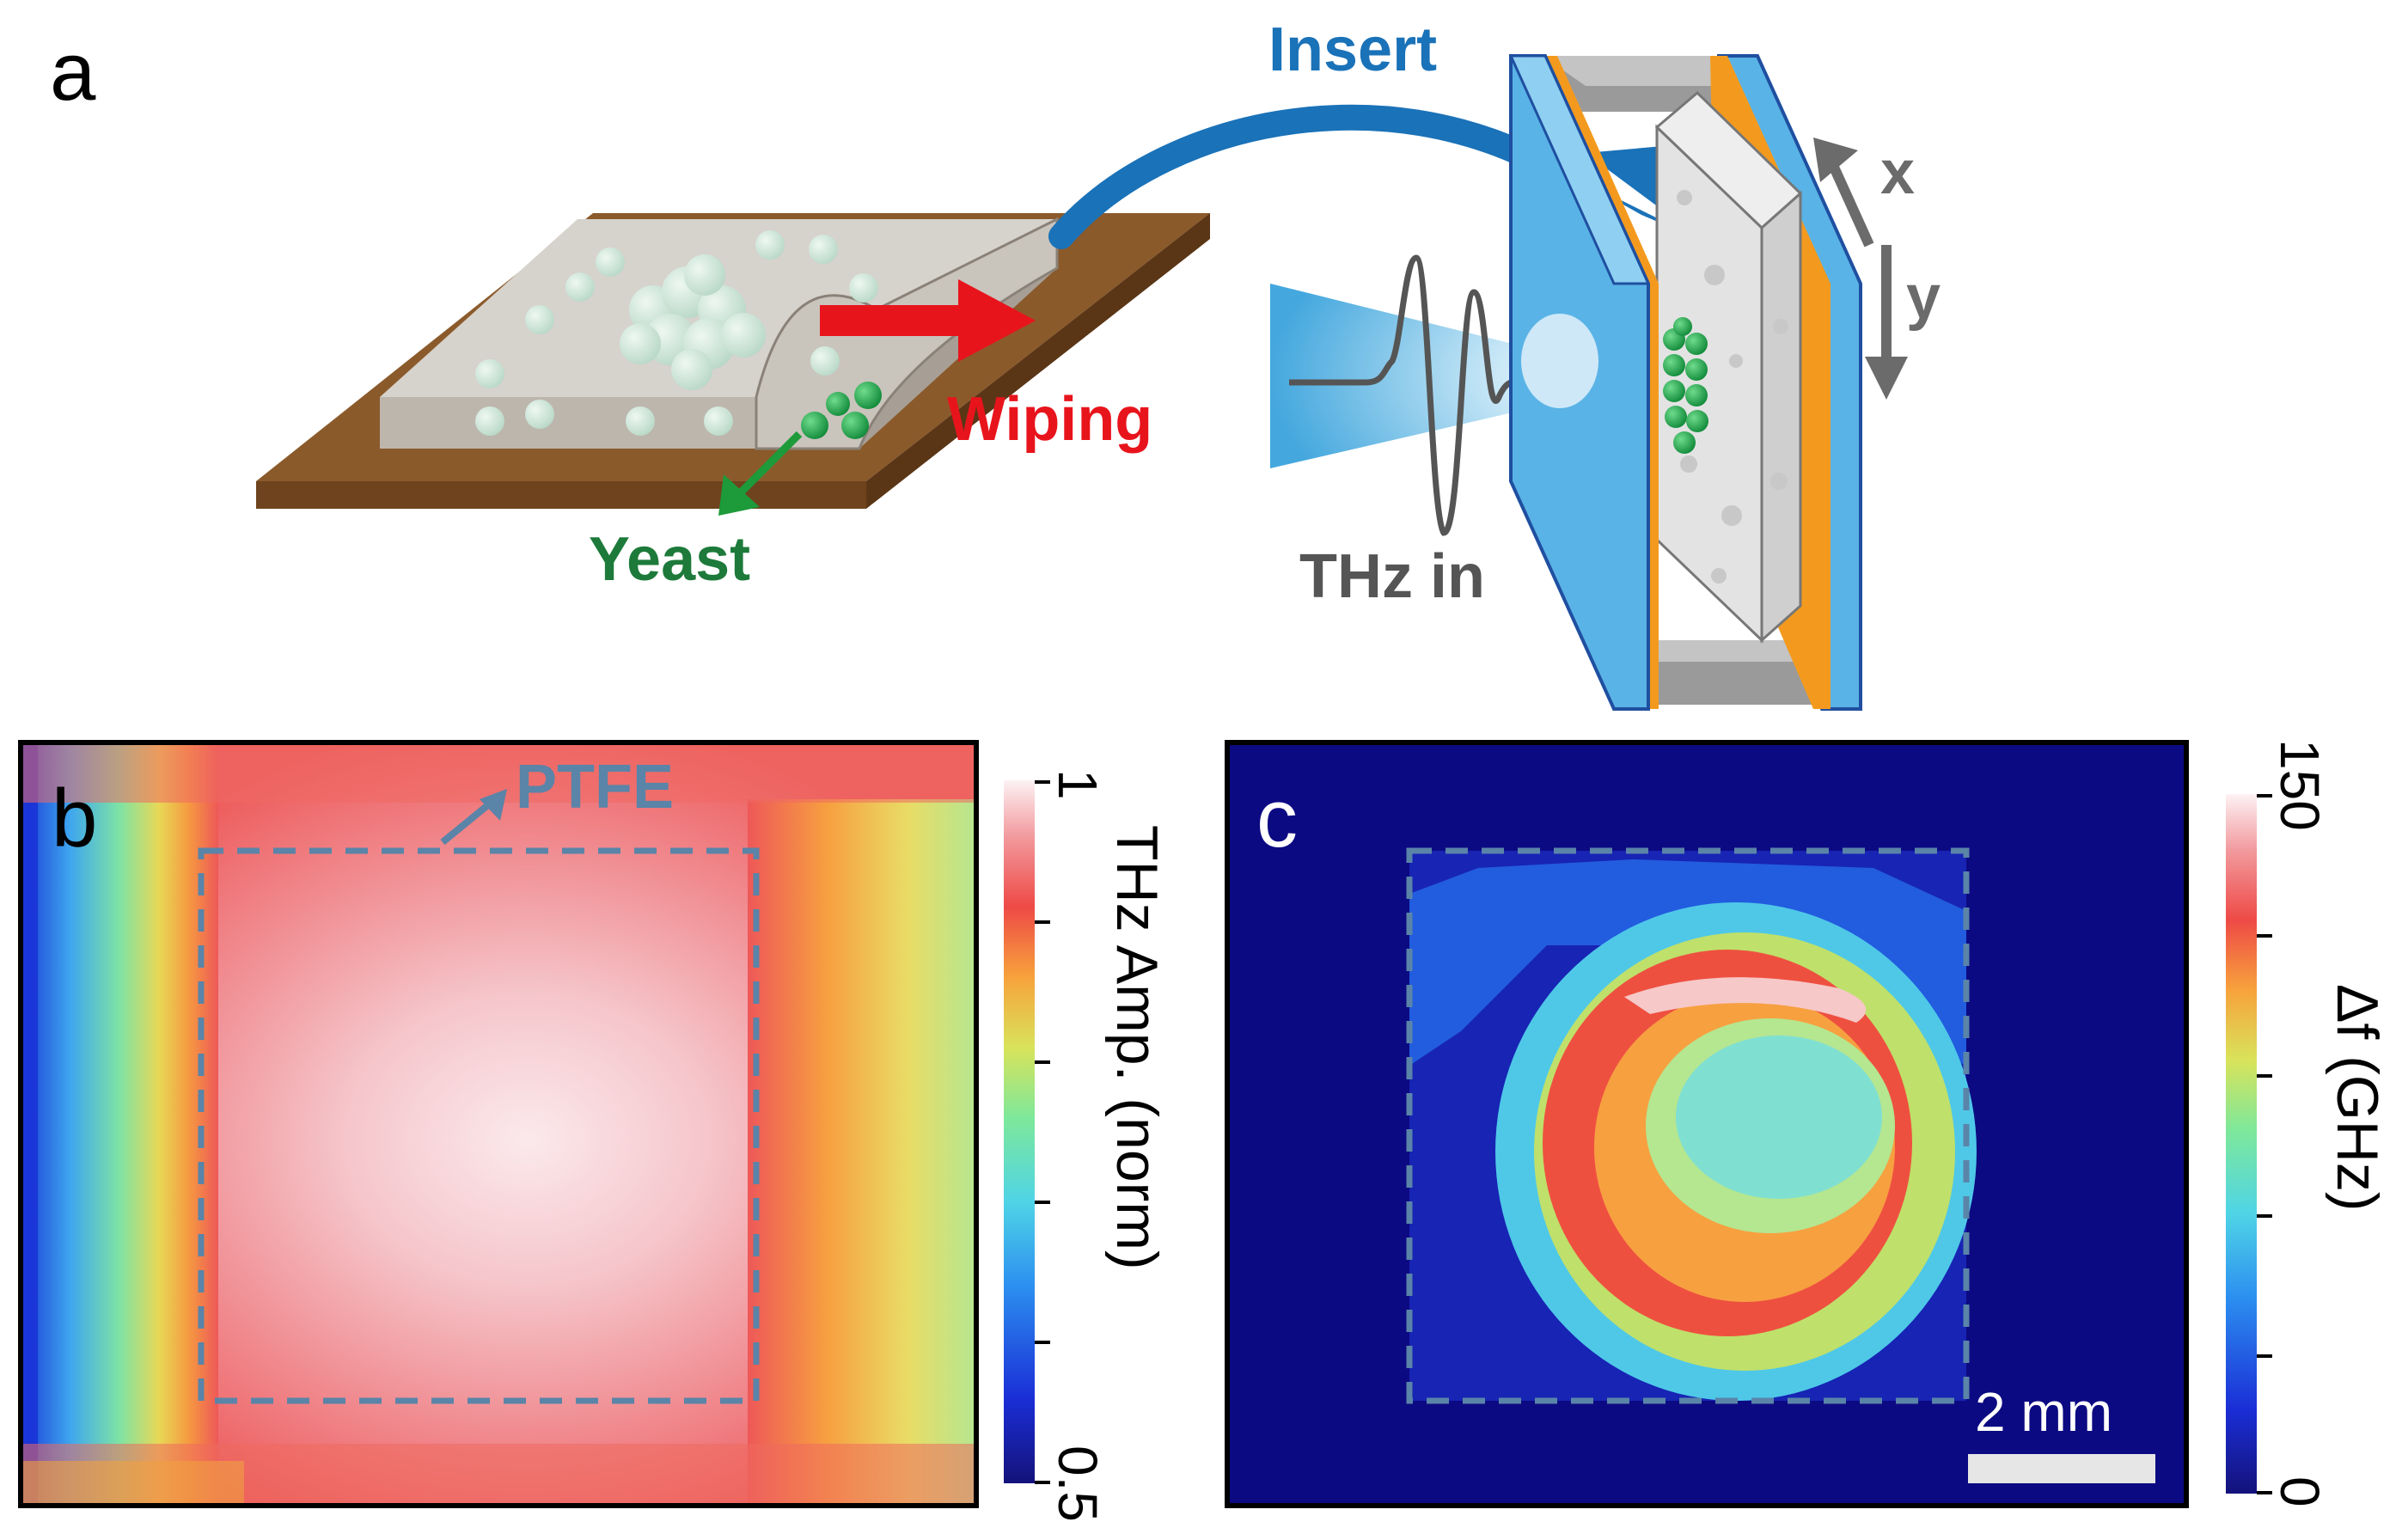 The width and height of the screenshot is (2402, 1540). What do you see at coordinates (73, 72) in the screenshot?
I see `panel-a-label: a` at bounding box center [73, 72].